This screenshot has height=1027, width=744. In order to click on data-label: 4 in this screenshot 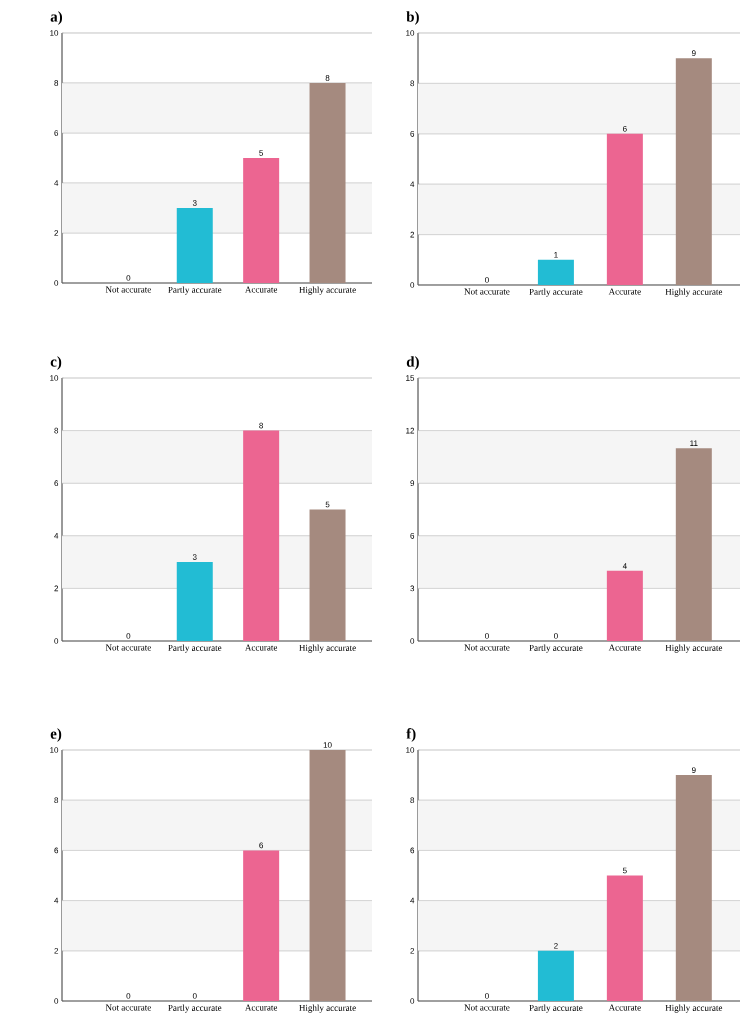, I will do `click(624, 566)`.